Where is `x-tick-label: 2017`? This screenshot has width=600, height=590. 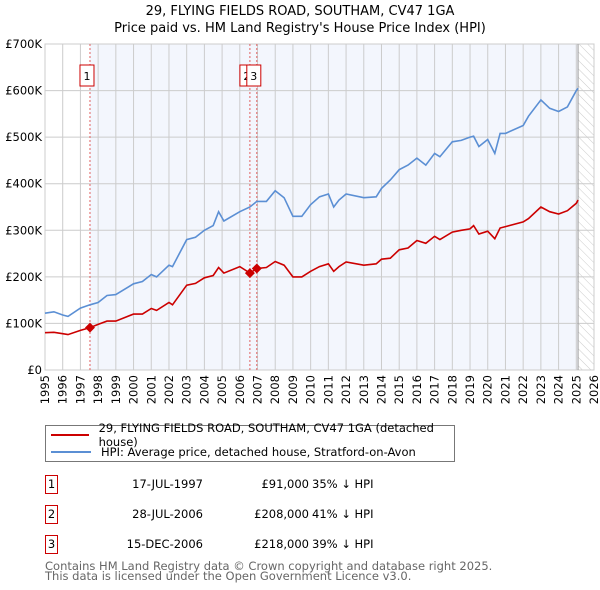
x-tick-label: 2017 is located at coordinates (435, 389).